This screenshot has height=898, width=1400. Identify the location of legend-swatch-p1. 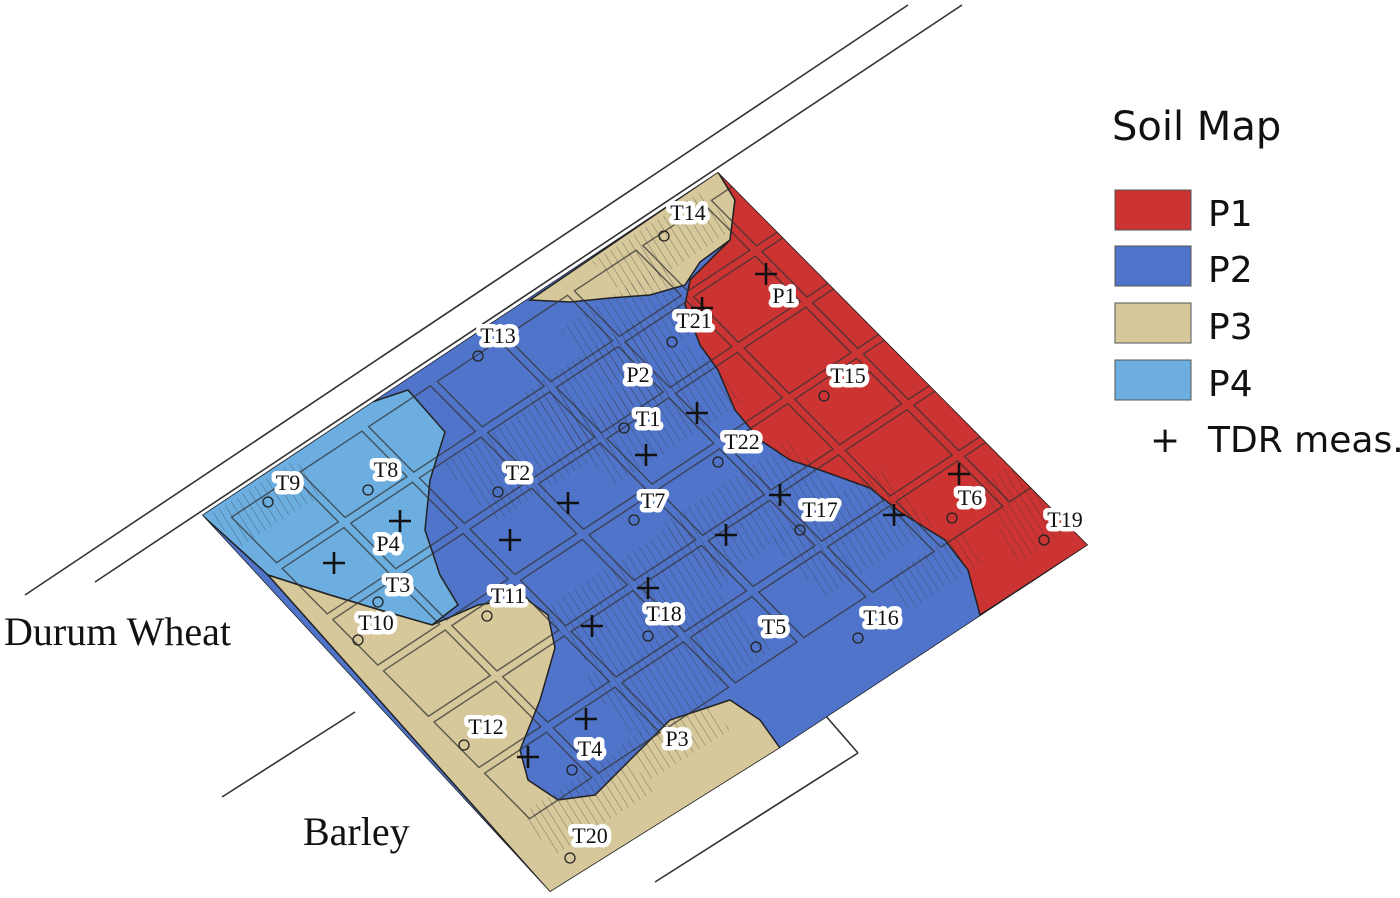
(1153, 210).